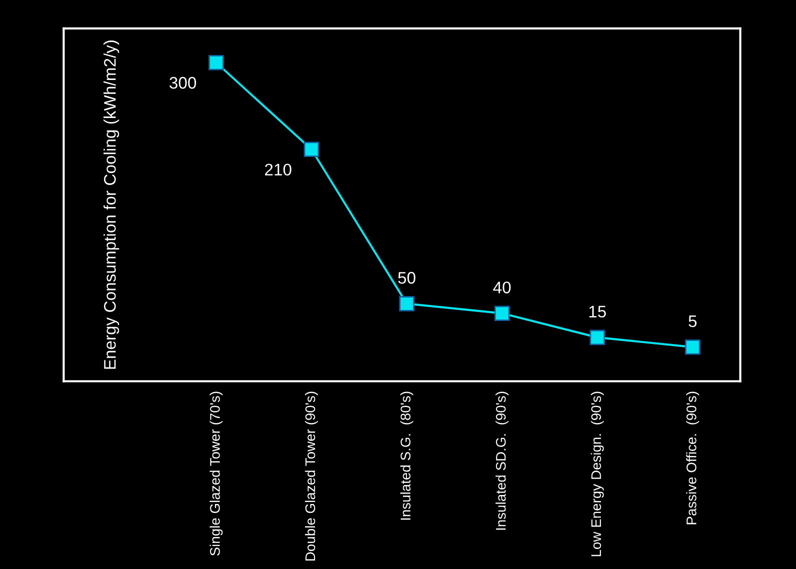 This screenshot has width=796, height=569. What do you see at coordinates (502, 461) in the screenshot?
I see `x-tick-label: Insulated SD.G. (90's)` at bounding box center [502, 461].